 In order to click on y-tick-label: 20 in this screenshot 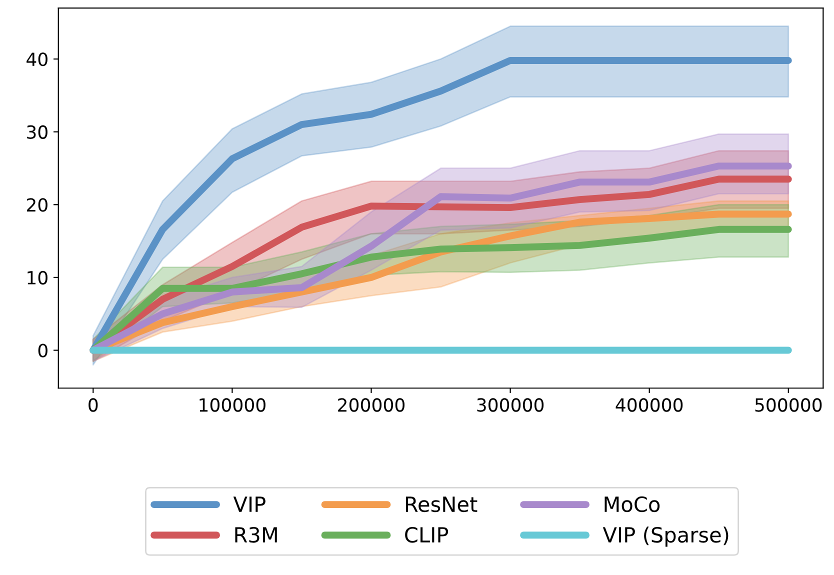, I will do `click(37, 205)`.